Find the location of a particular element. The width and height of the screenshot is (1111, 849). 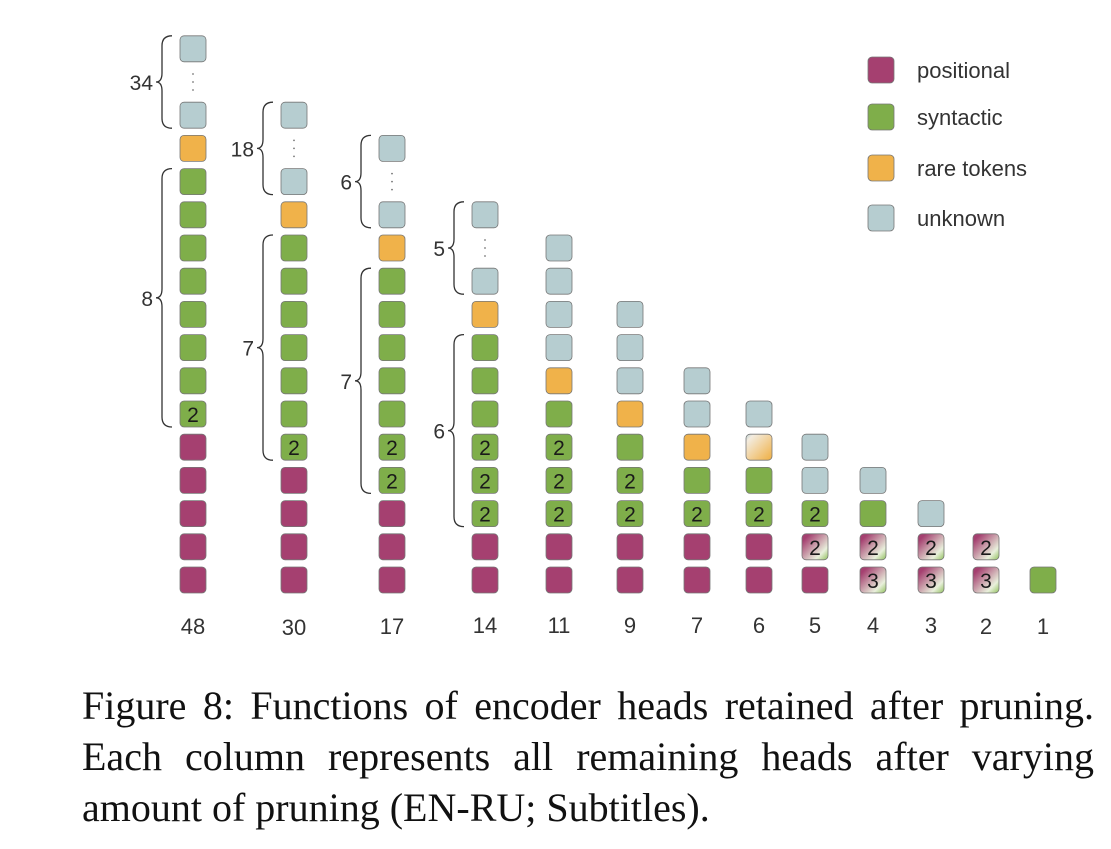

column-9: 2 2 9 is located at coordinates (630, 469).